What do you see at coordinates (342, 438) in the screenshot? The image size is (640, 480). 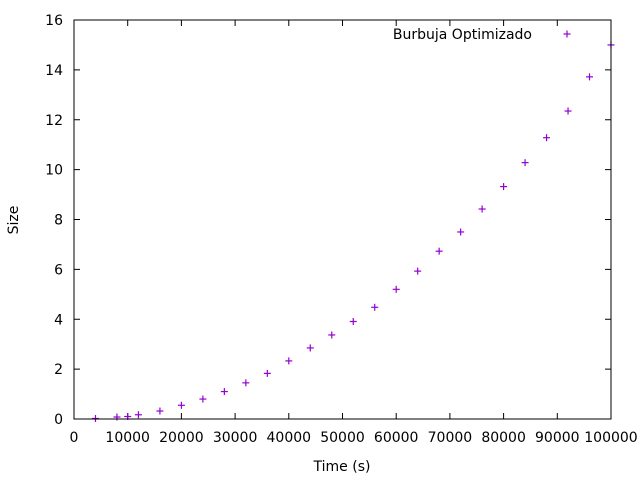 I see `x-tick-label: 50000` at bounding box center [342, 438].